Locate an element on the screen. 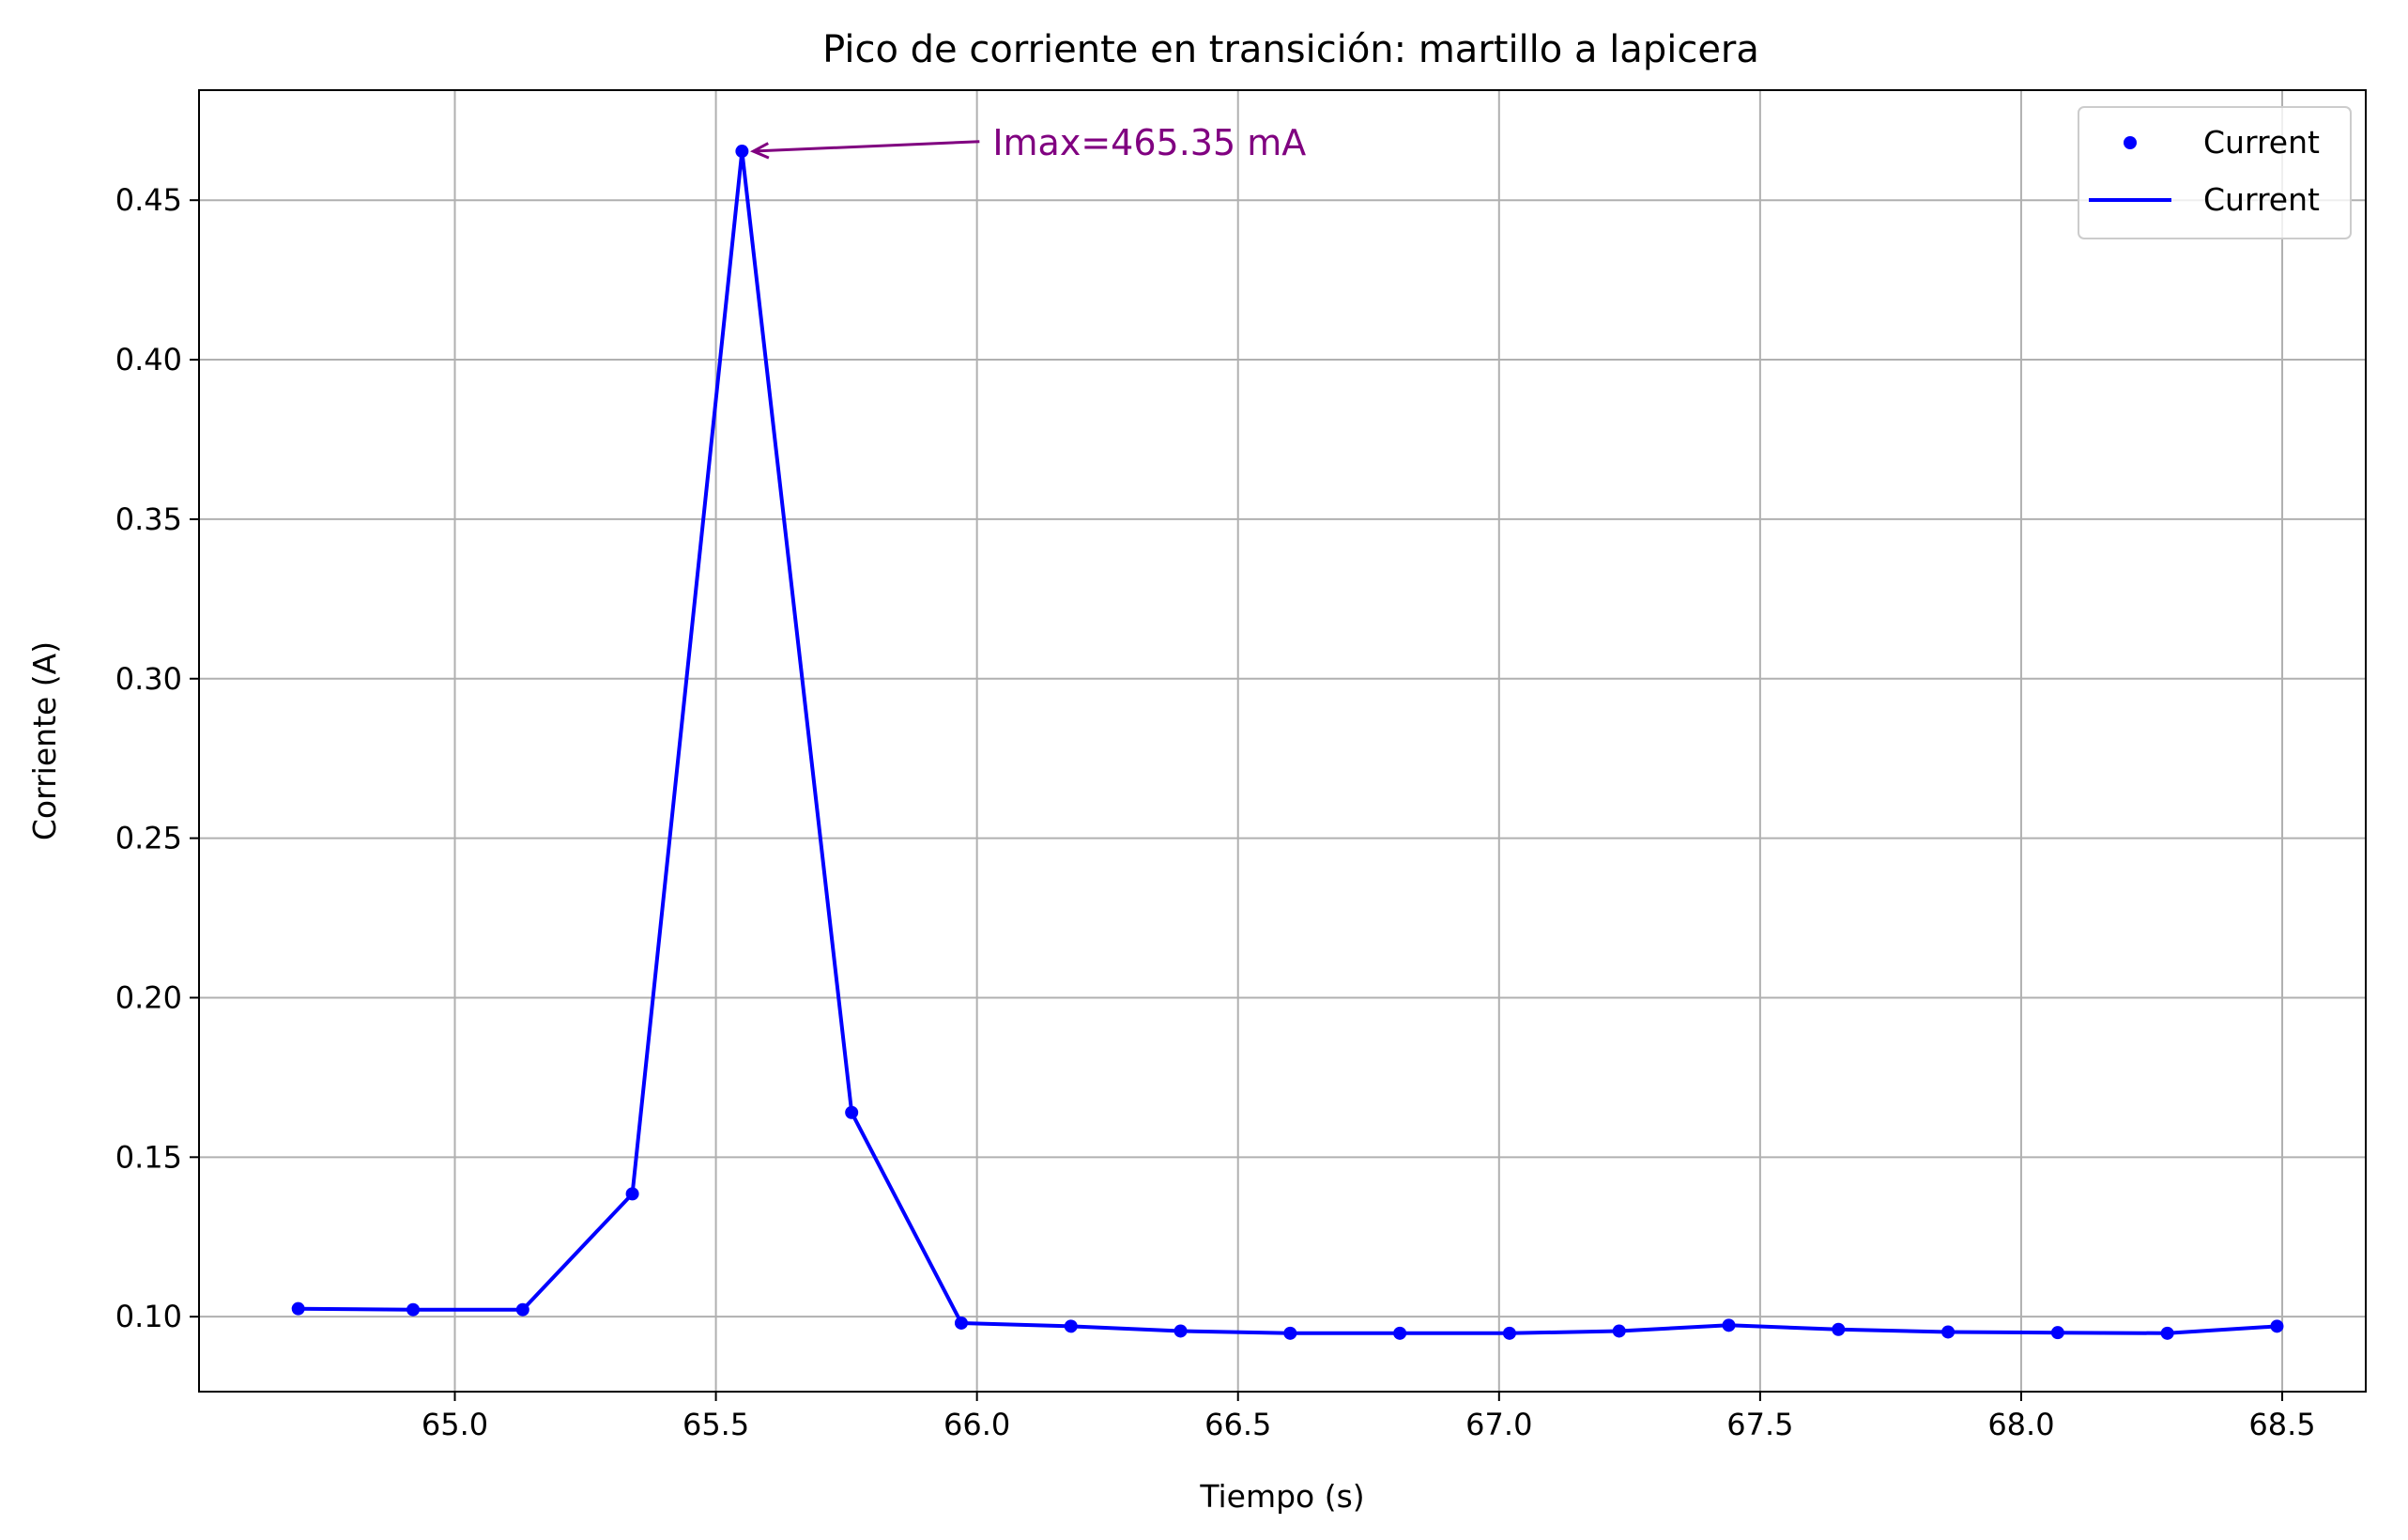 The width and height of the screenshot is (2408, 1540). annotation-arrow is located at coordinates (866, 146).